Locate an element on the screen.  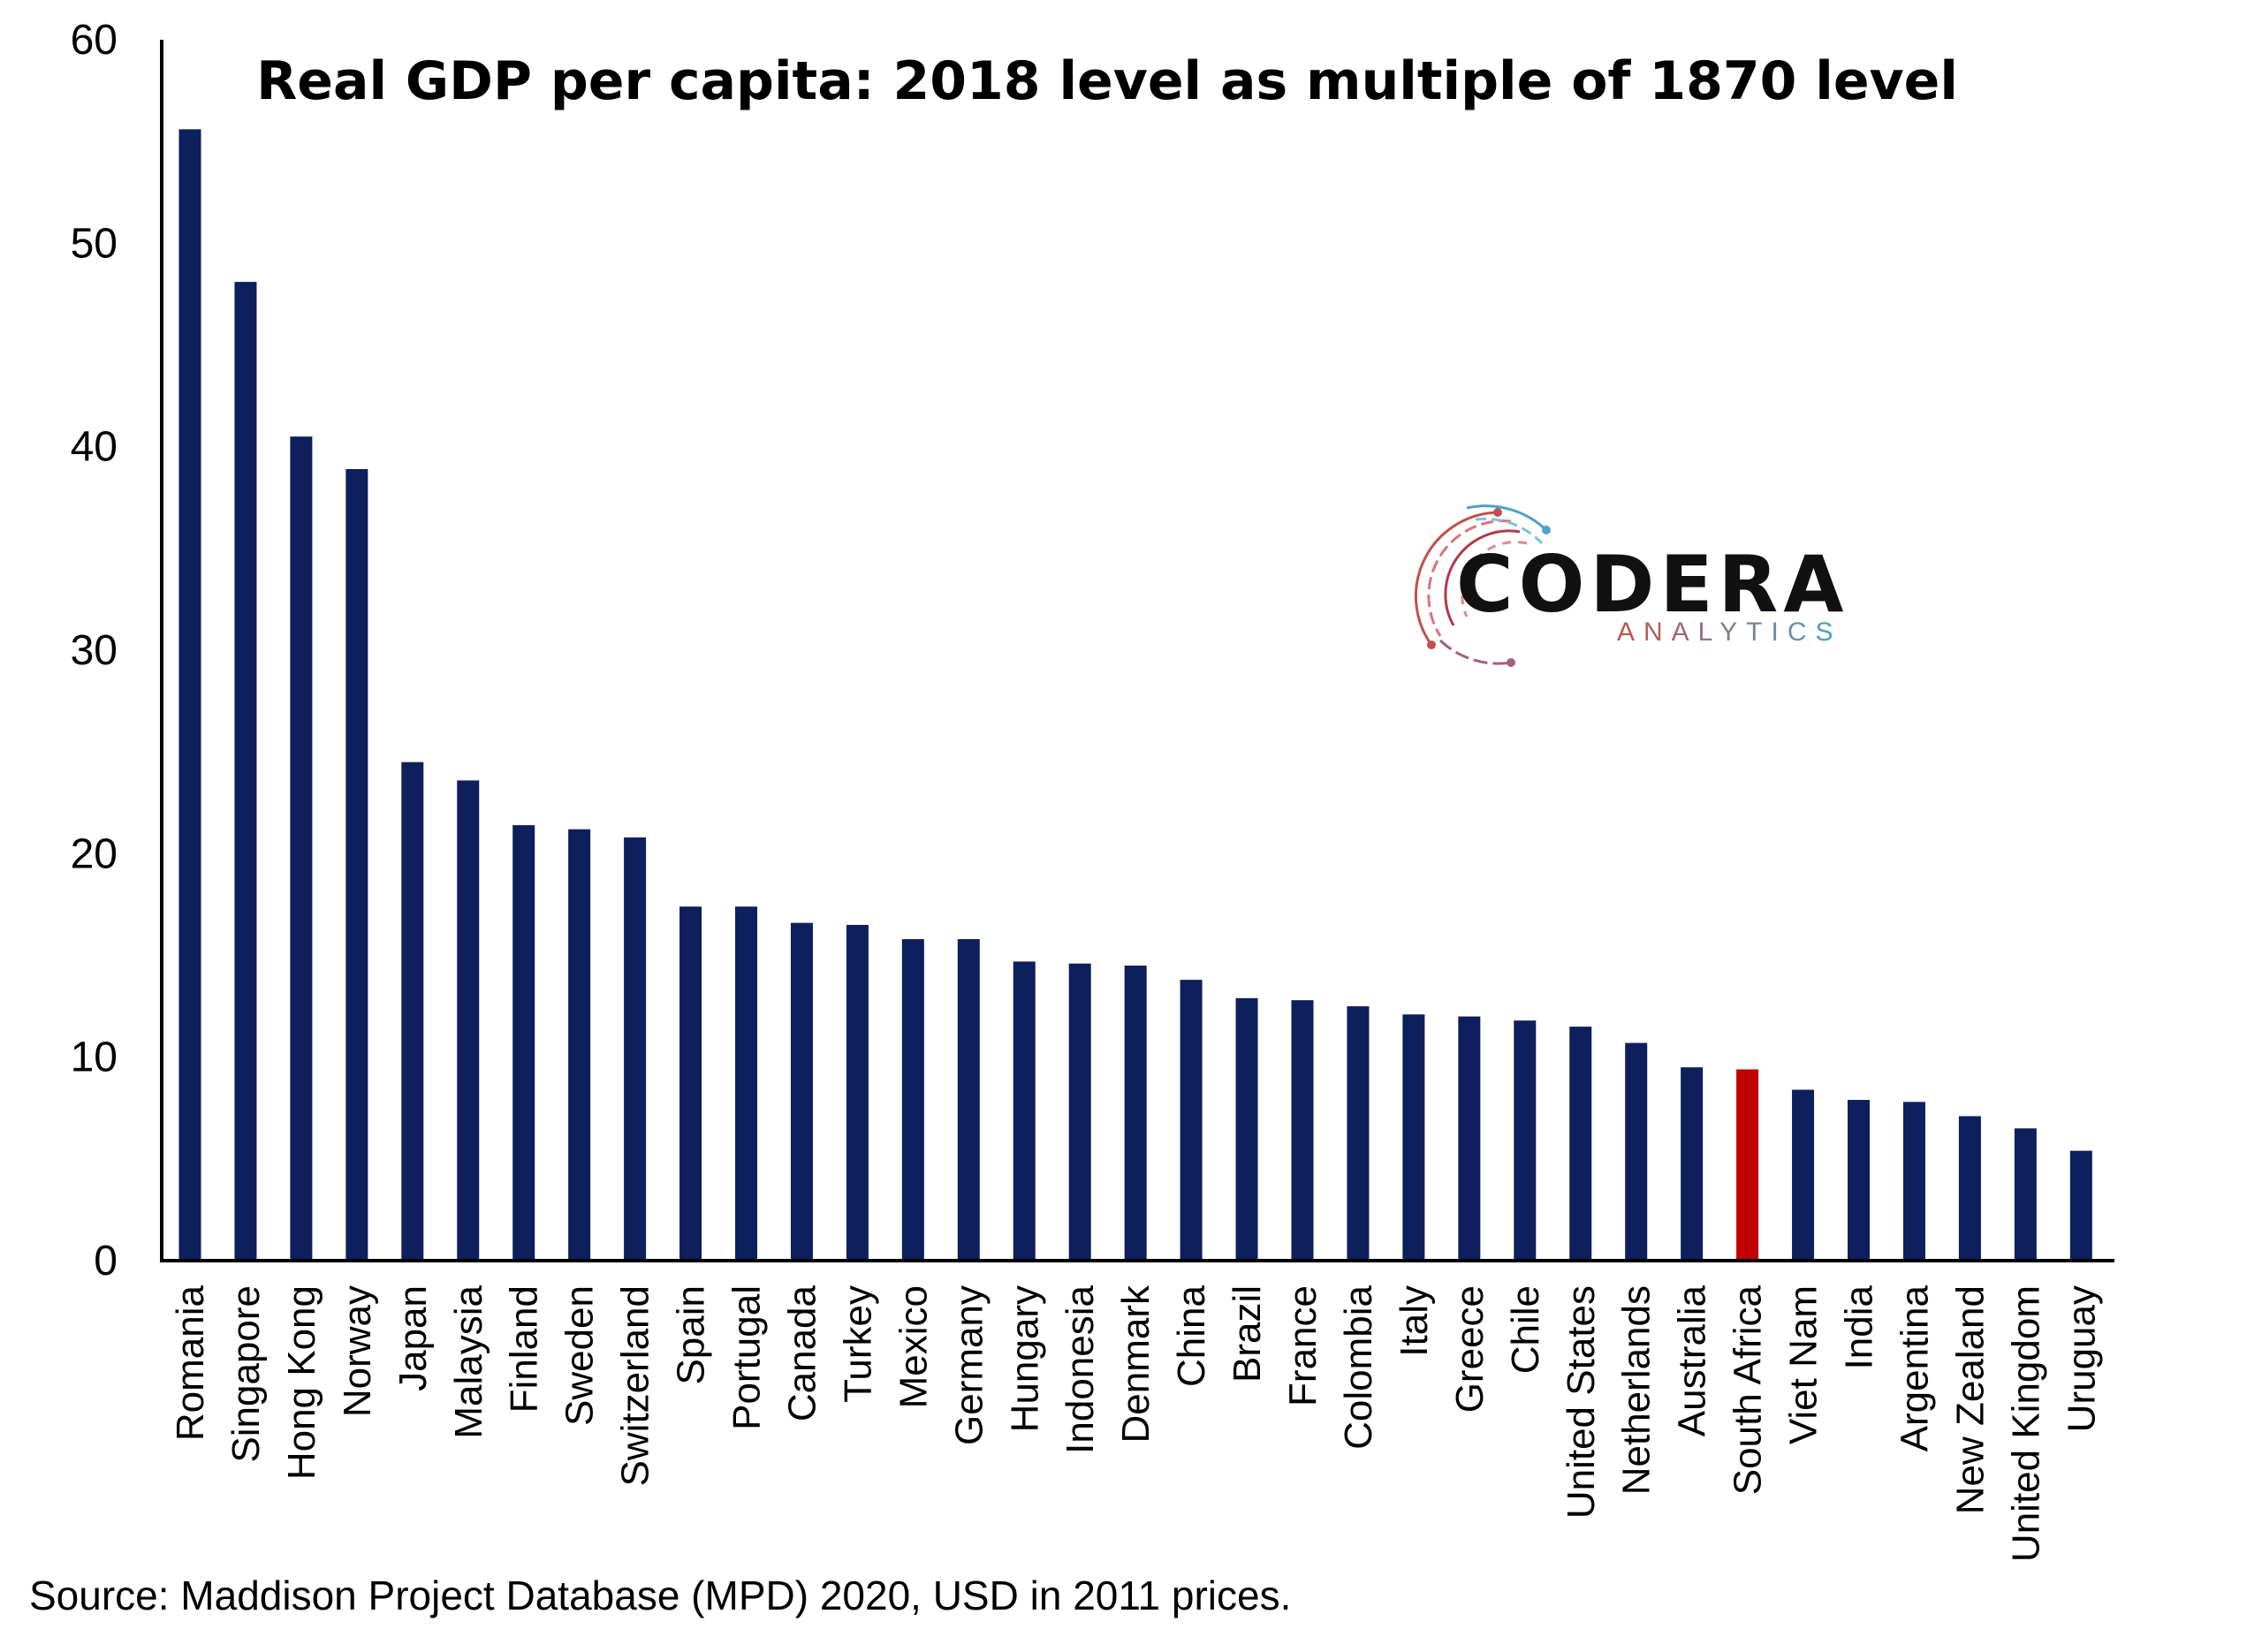
category-label: Denmark is located at coordinates (1136, 1363).